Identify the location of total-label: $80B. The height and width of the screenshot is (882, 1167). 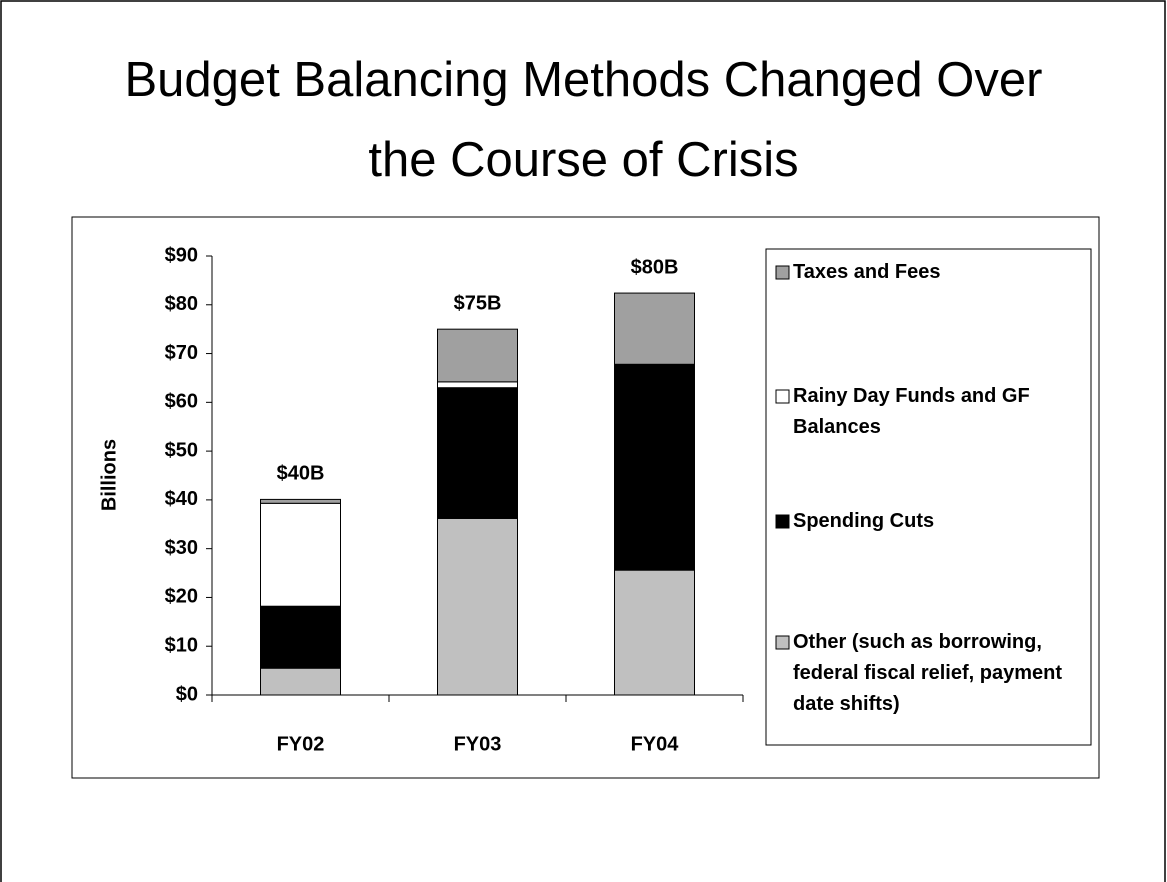
(655, 267).